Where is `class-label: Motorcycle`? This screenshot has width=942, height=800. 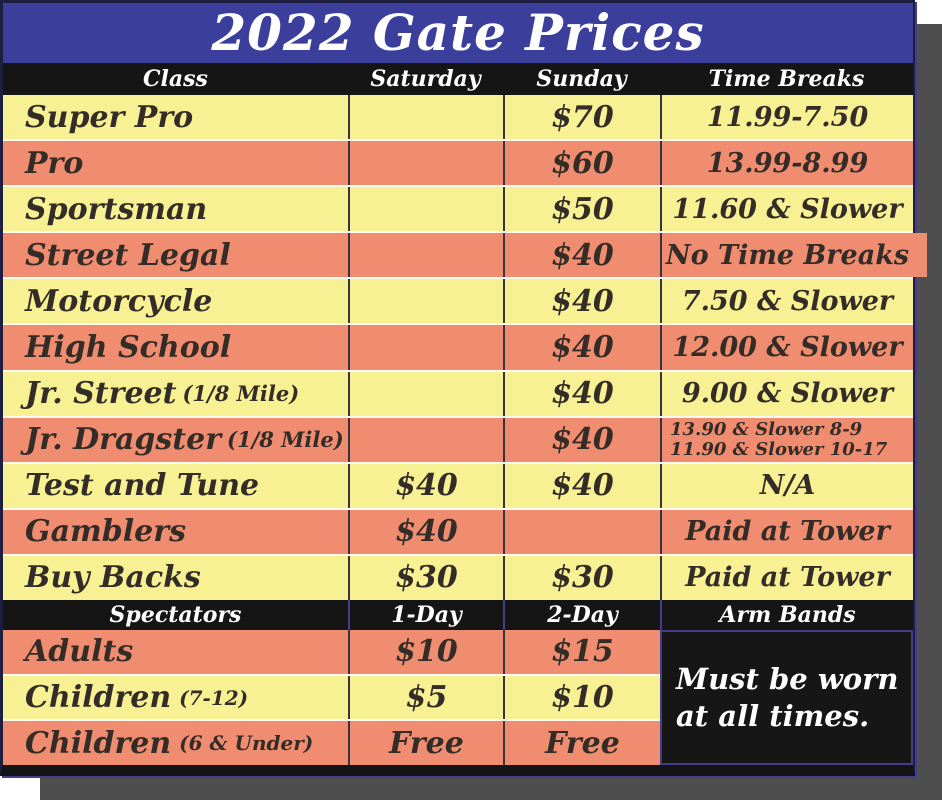 class-label: Motorcycle is located at coordinates (119, 301).